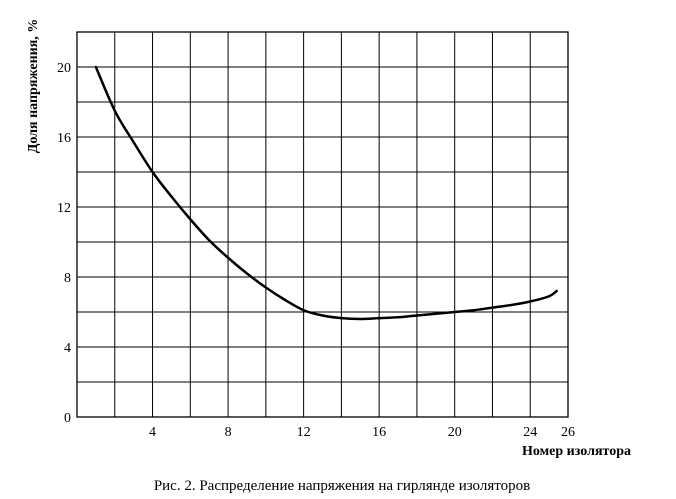  What do you see at coordinates (228, 432) in the screenshot?
I see `x-tick-label: 8` at bounding box center [228, 432].